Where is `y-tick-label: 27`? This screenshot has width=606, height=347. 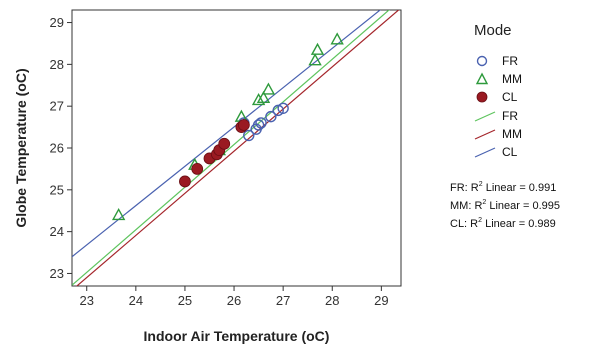 y-tick-label: 27 is located at coordinates (57, 106).